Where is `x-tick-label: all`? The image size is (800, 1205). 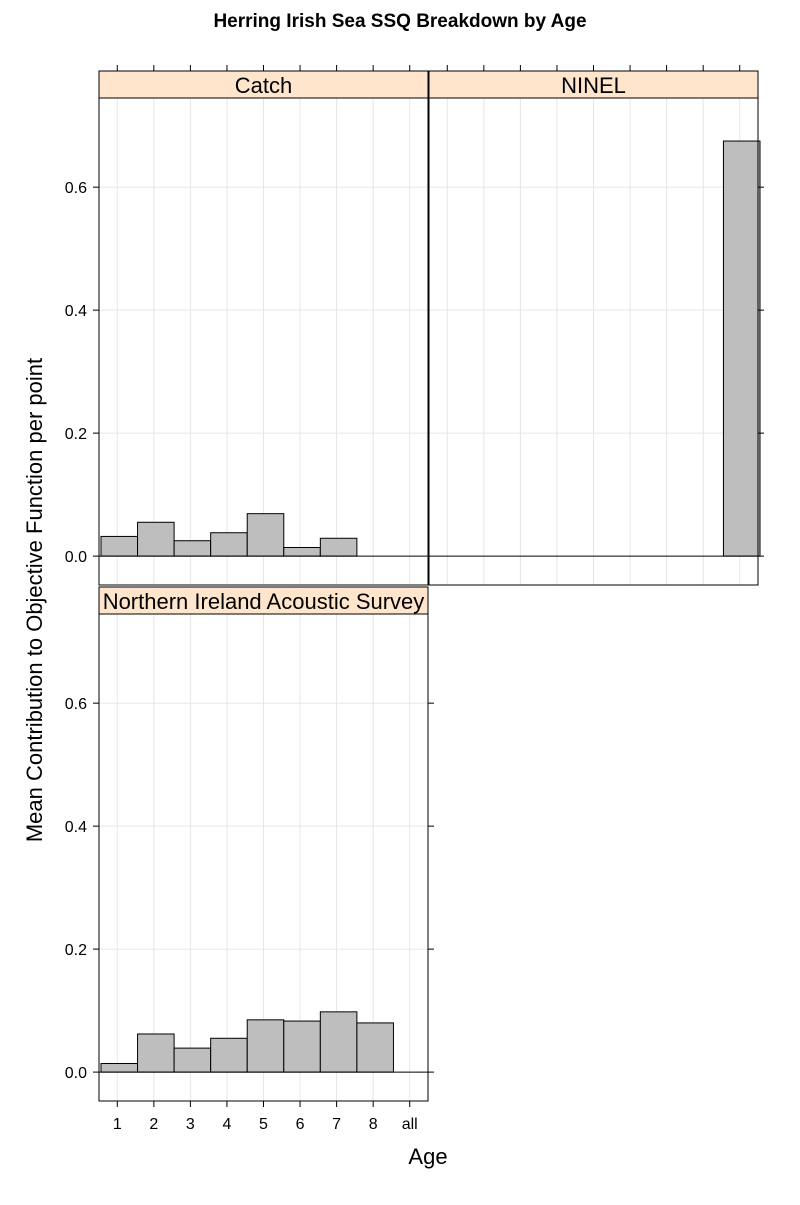
x-tick-label: all is located at coordinates (410, 1124).